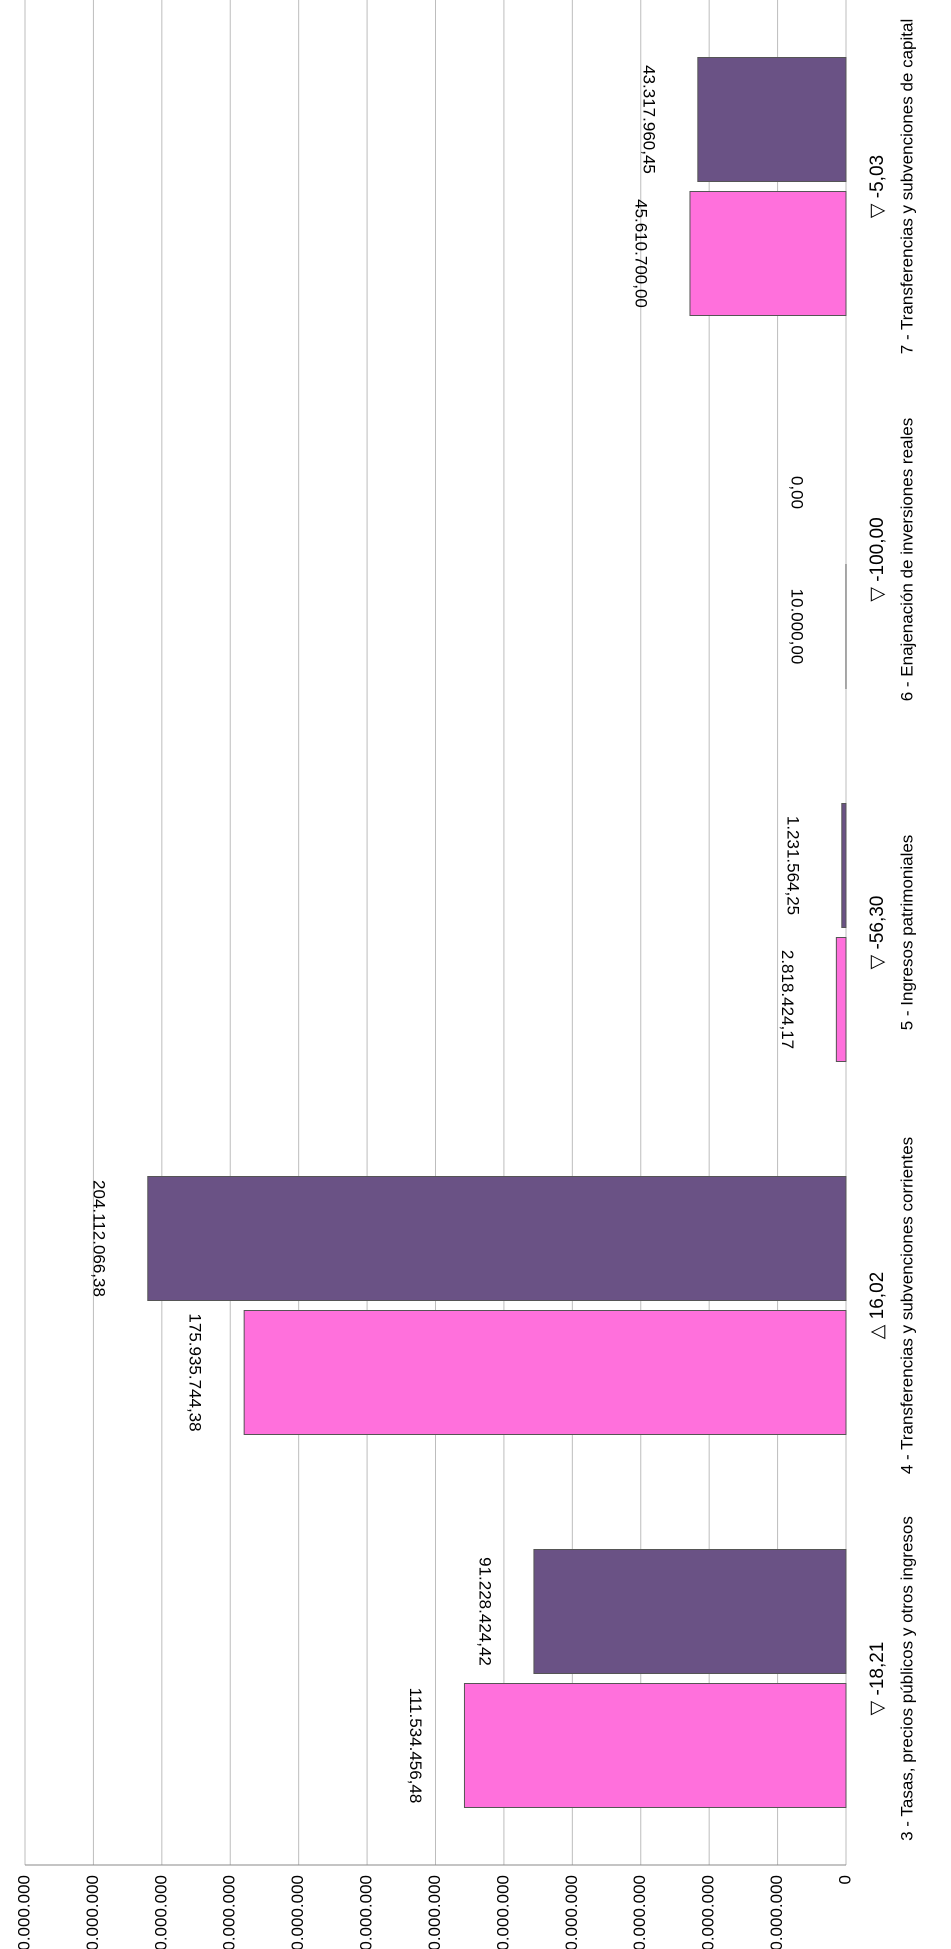 The width and height of the screenshot is (951, 1949). Describe the element at coordinates (877, 1679) in the screenshot. I see `change-annotation: ▽ -18,21` at that location.